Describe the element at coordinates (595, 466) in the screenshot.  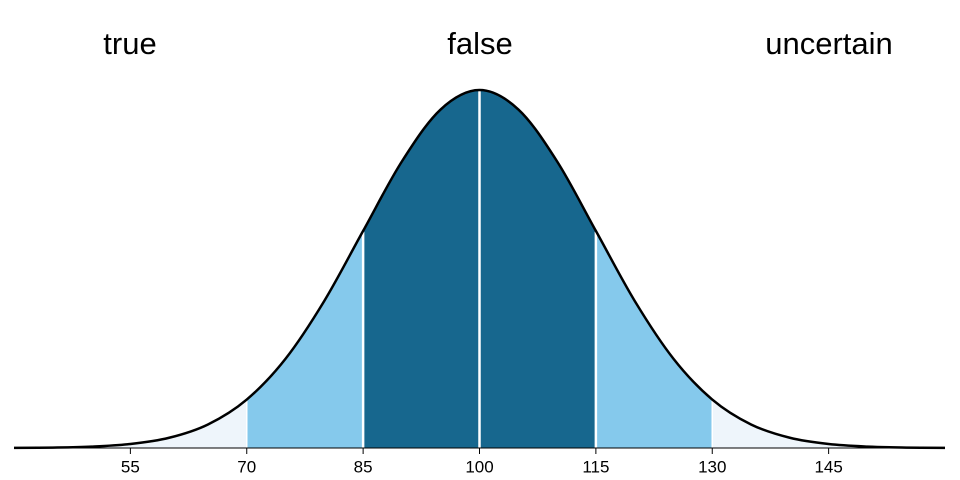
I see `x-tick-label: 115` at that location.